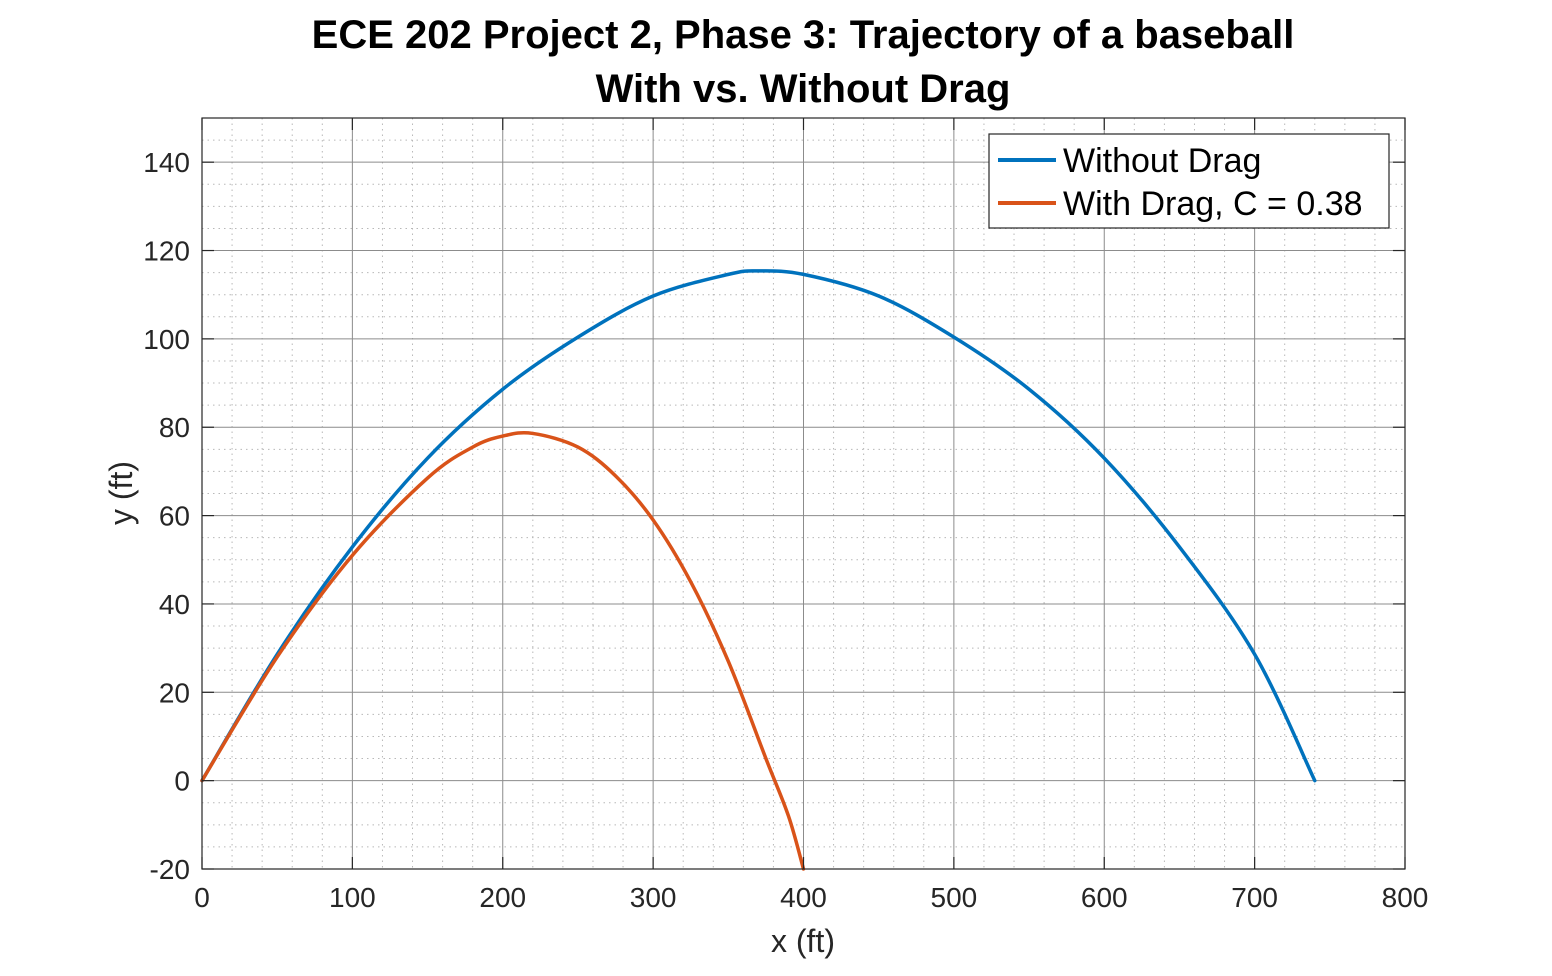  Describe the element at coordinates (121, 493) in the screenshot. I see `y-axis-label: y (ft)` at that location.